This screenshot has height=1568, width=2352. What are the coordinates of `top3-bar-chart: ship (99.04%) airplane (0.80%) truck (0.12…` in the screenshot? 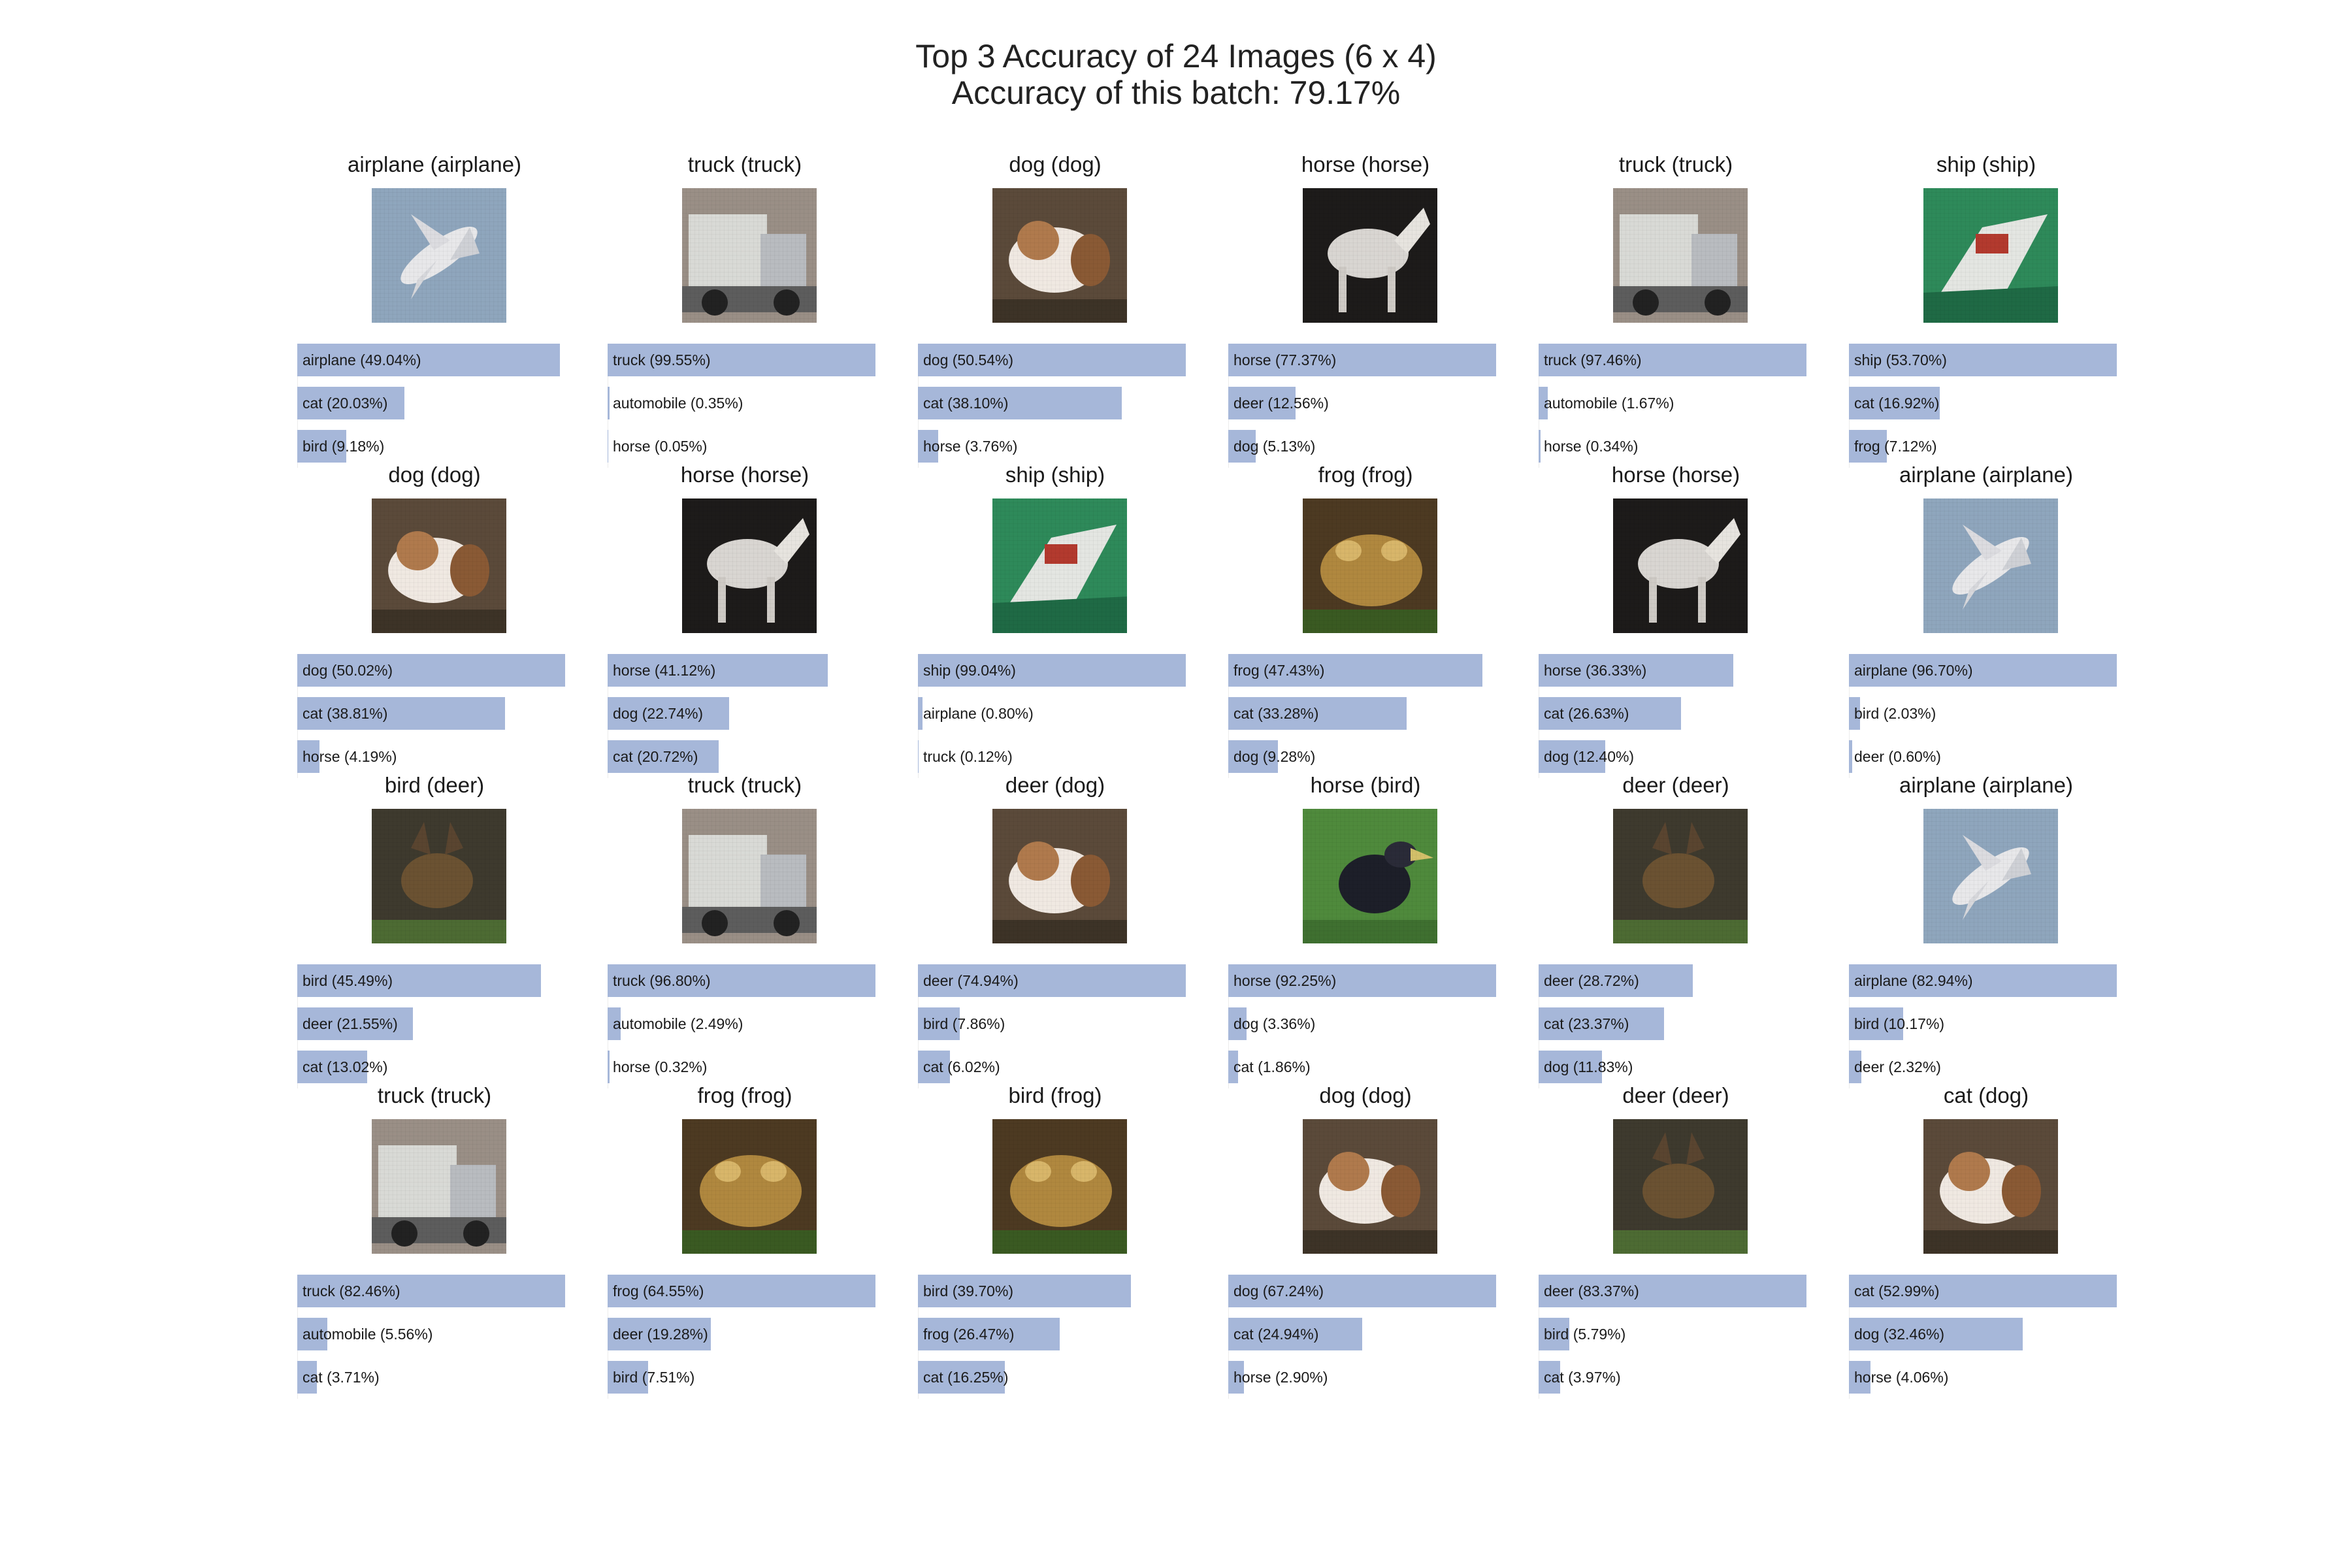 It's located at (1052, 716).